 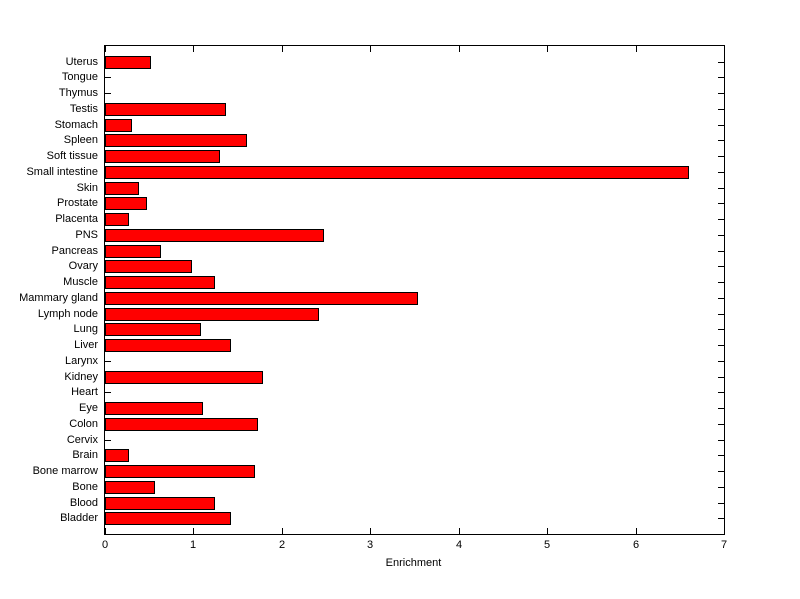 I want to click on category-label: Blood, so click(x=83, y=503).